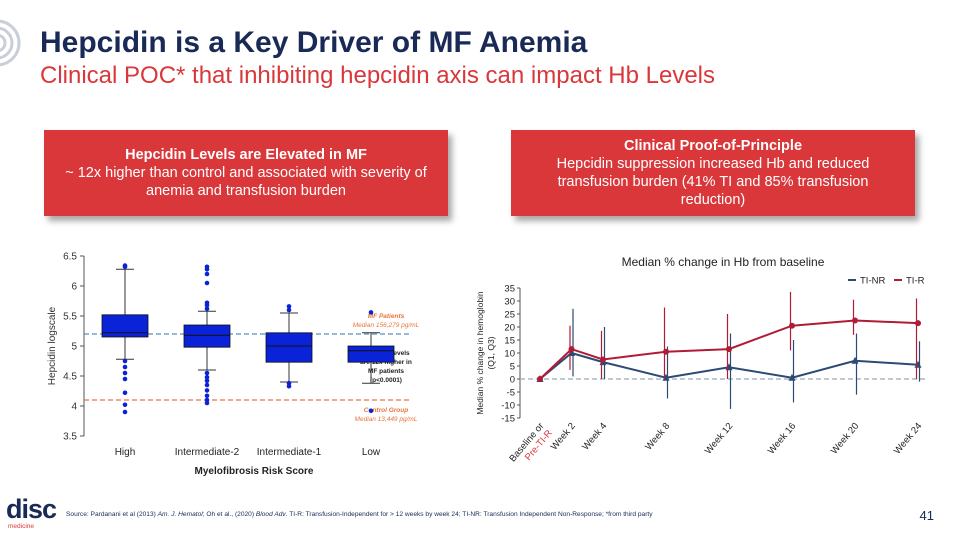 This screenshot has height=540, width=960. Describe the element at coordinates (207, 452) in the screenshot. I see `x-category-label: Intermediate-2` at that location.